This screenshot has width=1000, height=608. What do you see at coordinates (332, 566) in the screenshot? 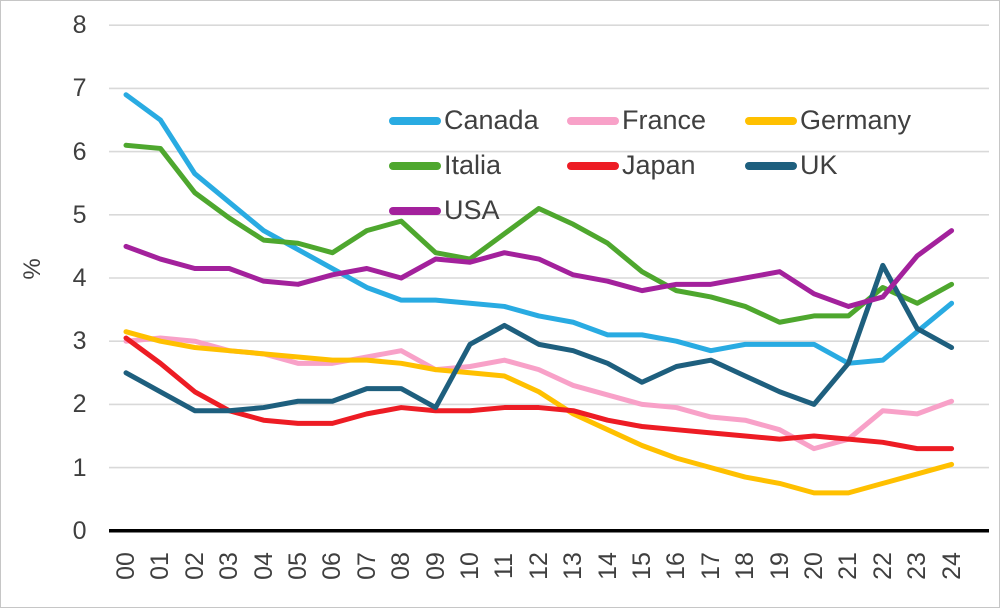
I see `x-tick-label: 06` at bounding box center [332, 566].